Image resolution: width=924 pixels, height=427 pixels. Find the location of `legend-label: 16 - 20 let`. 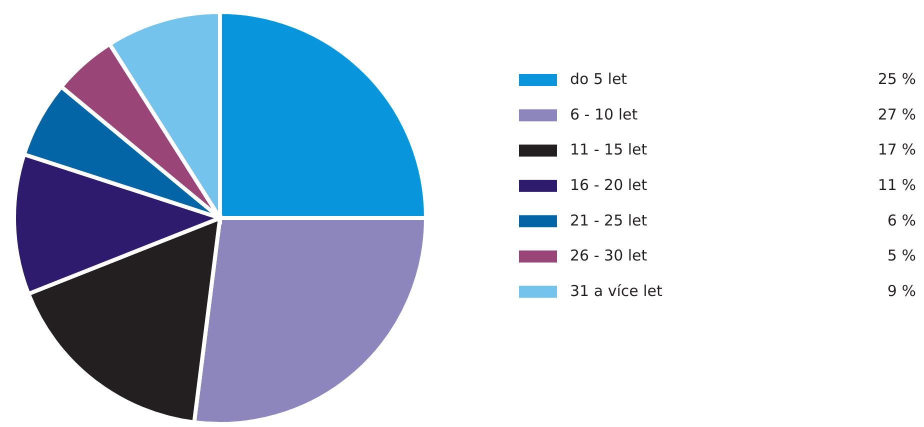

legend-label: 16 - 20 let is located at coordinates (609, 185).